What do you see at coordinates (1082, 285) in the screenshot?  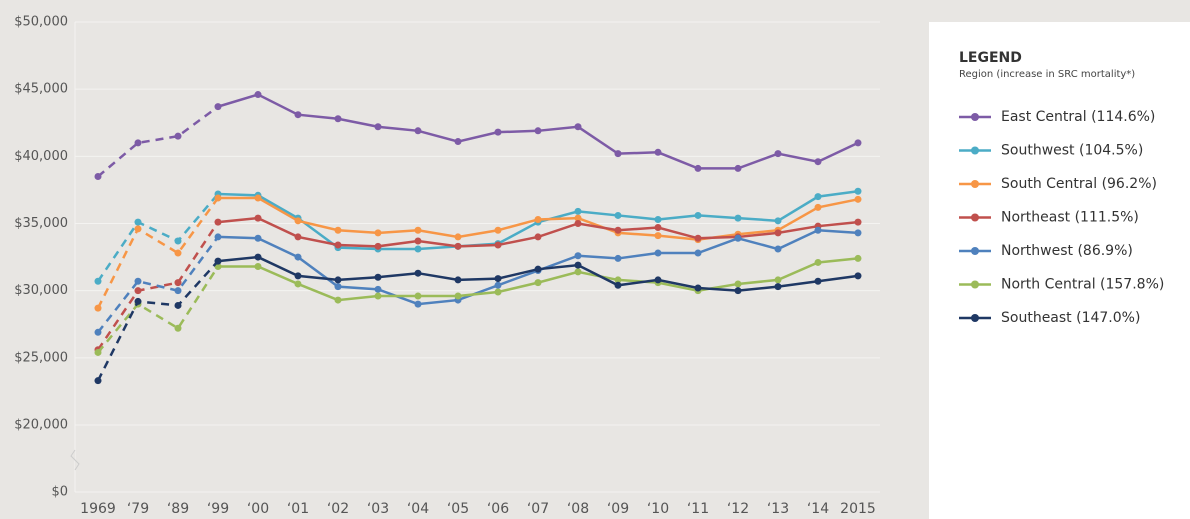 I see `legend-label: North Central (157.8%)` at bounding box center [1082, 285].